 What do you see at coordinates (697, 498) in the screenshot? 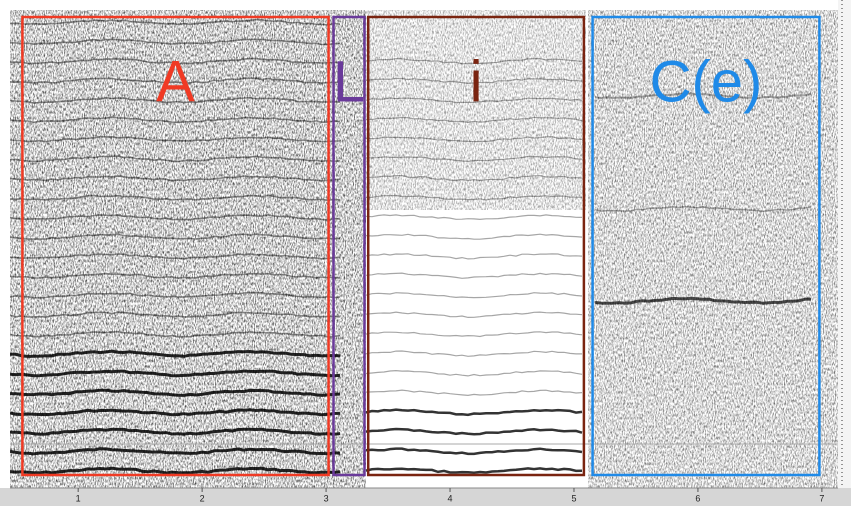
I see `x-tick-label: 6` at bounding box center [697, 498].